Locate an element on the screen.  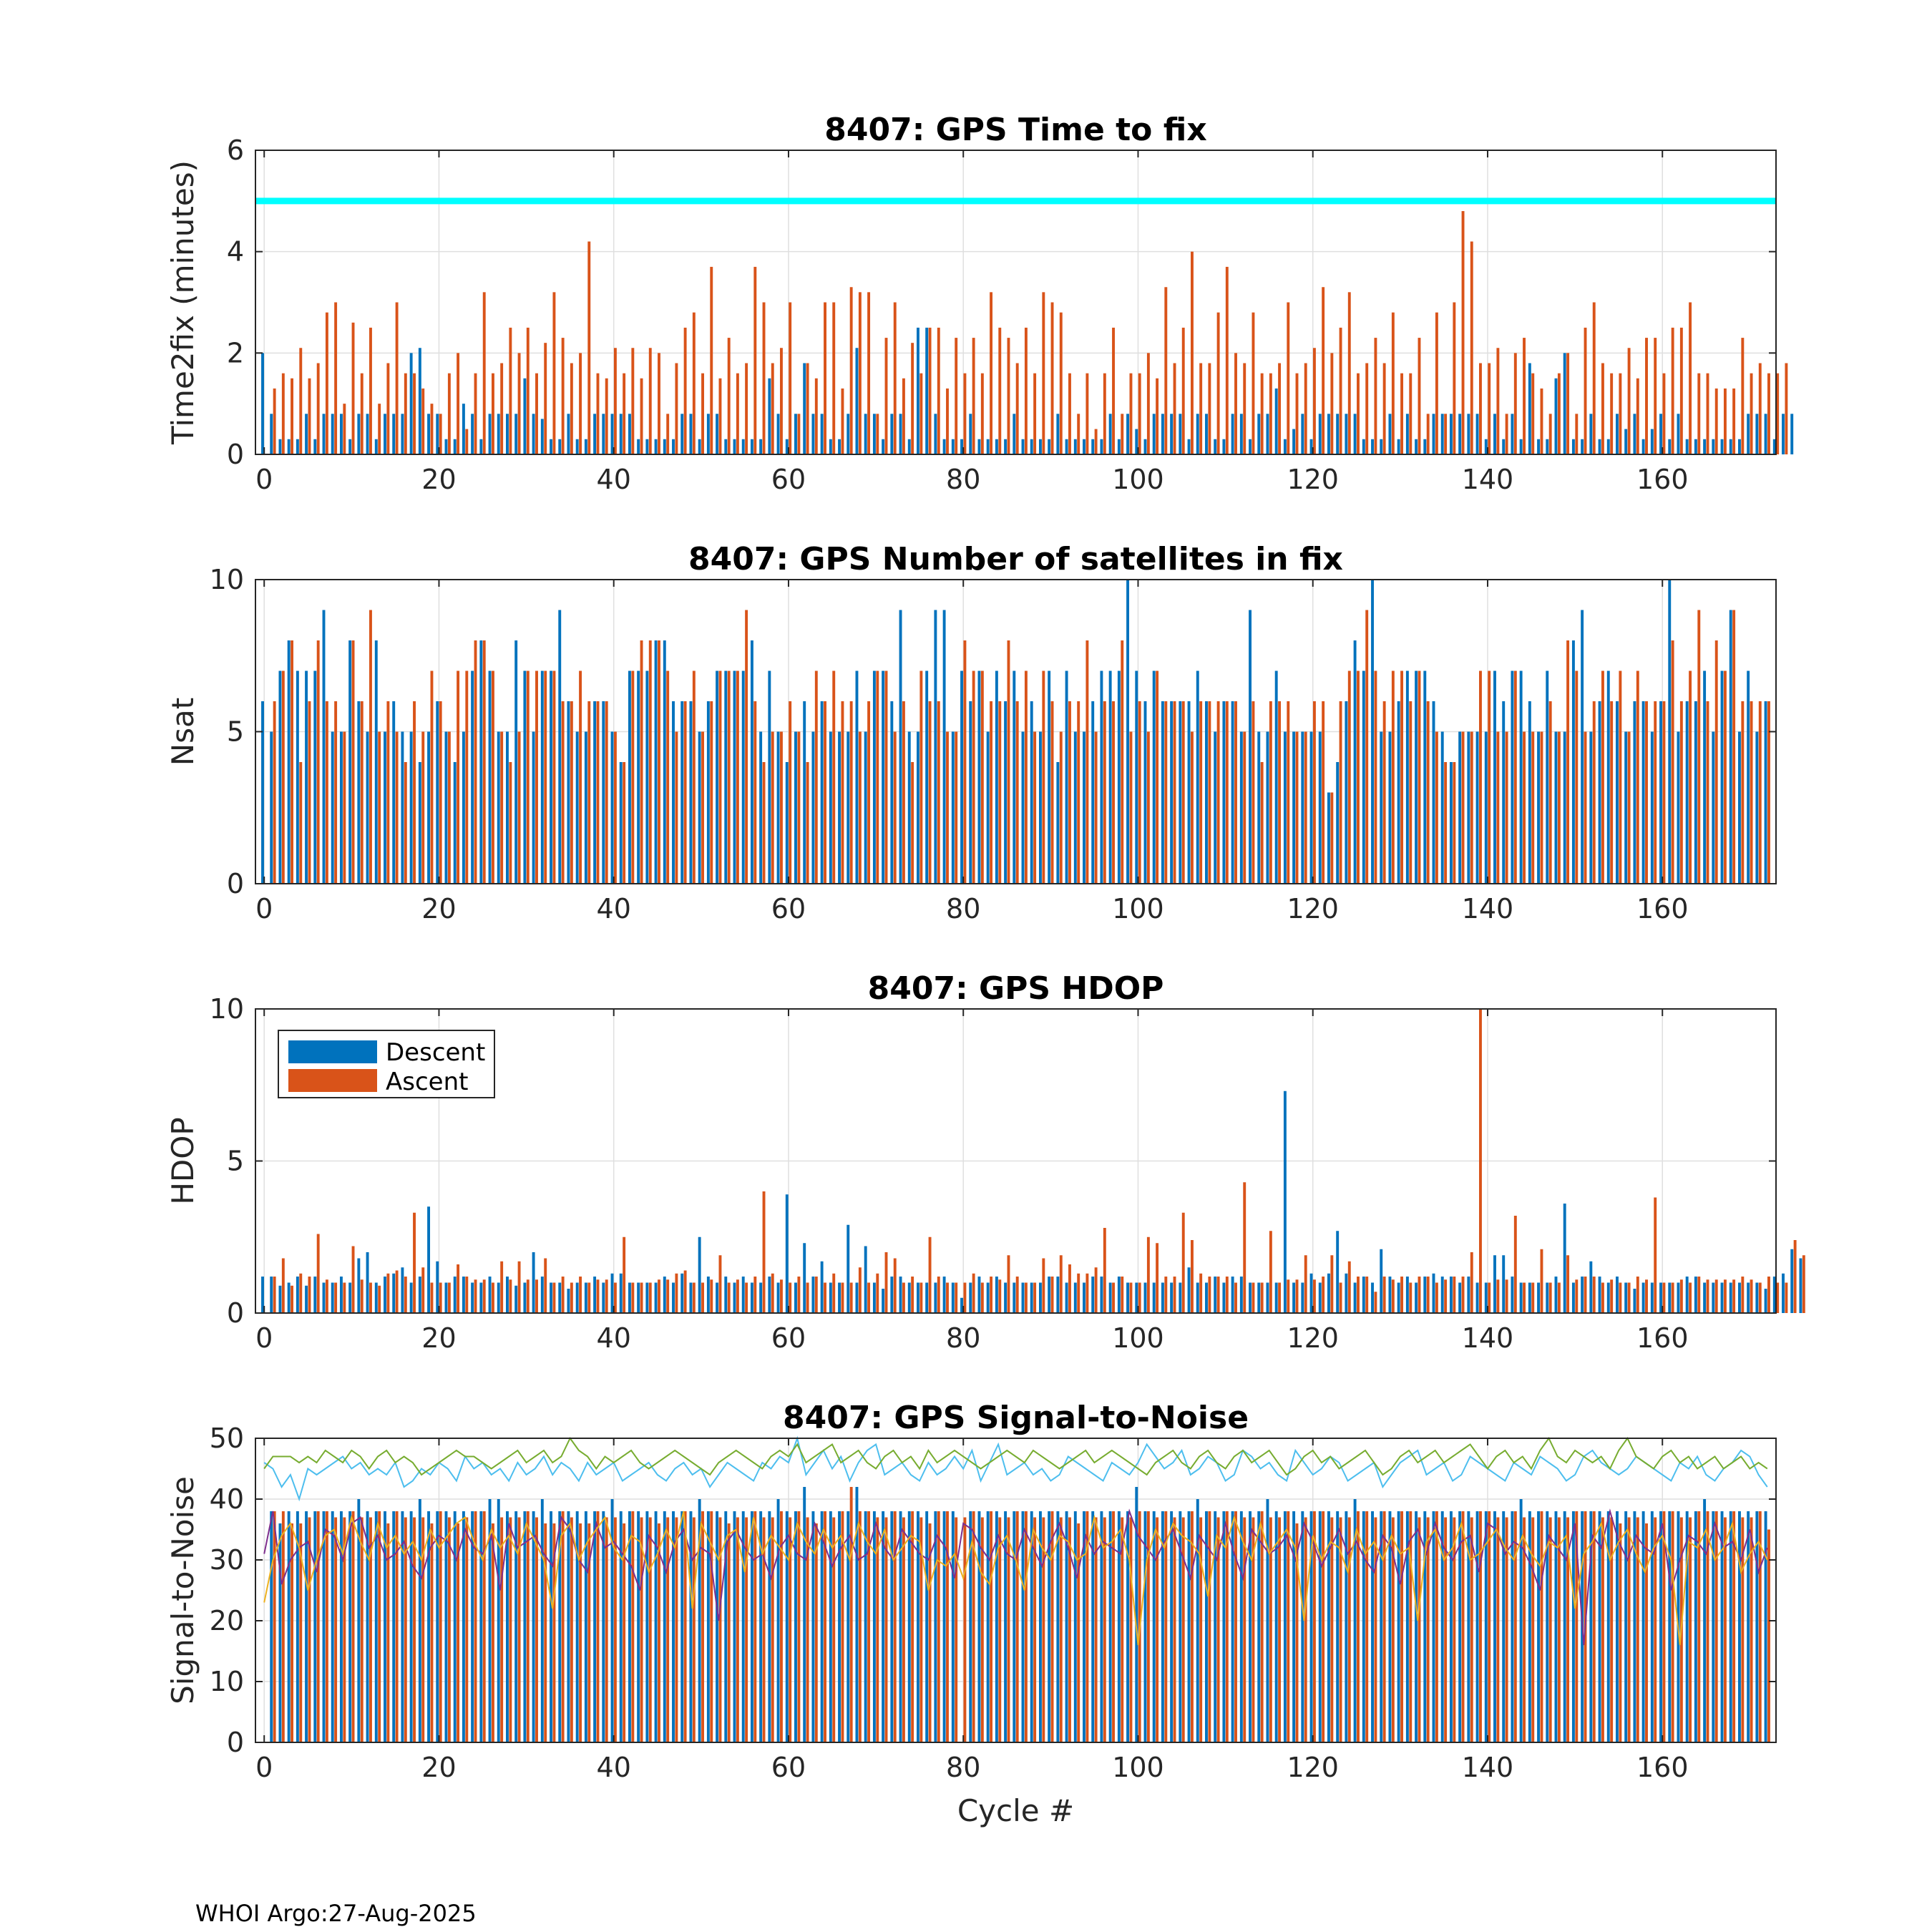
y-tick-label: 5 is located at coordinates (235, 732).